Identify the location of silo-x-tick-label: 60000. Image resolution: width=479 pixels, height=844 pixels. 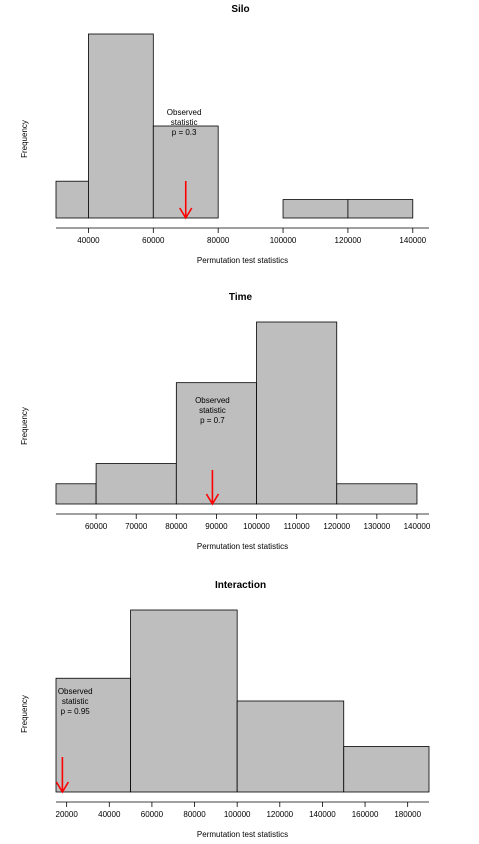
(153, 240).